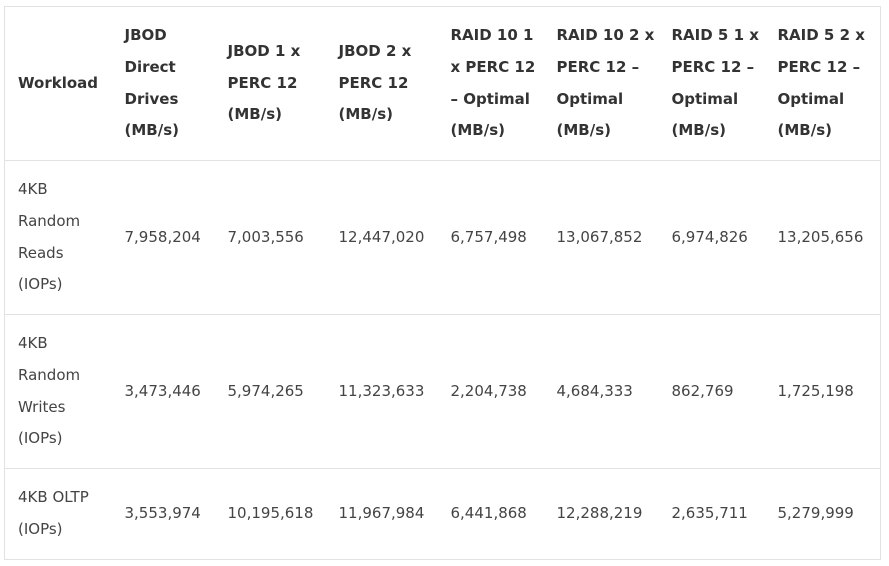  I want to click on cell-workload: 4KB Random Writes (IOPs), so click(58, 391).